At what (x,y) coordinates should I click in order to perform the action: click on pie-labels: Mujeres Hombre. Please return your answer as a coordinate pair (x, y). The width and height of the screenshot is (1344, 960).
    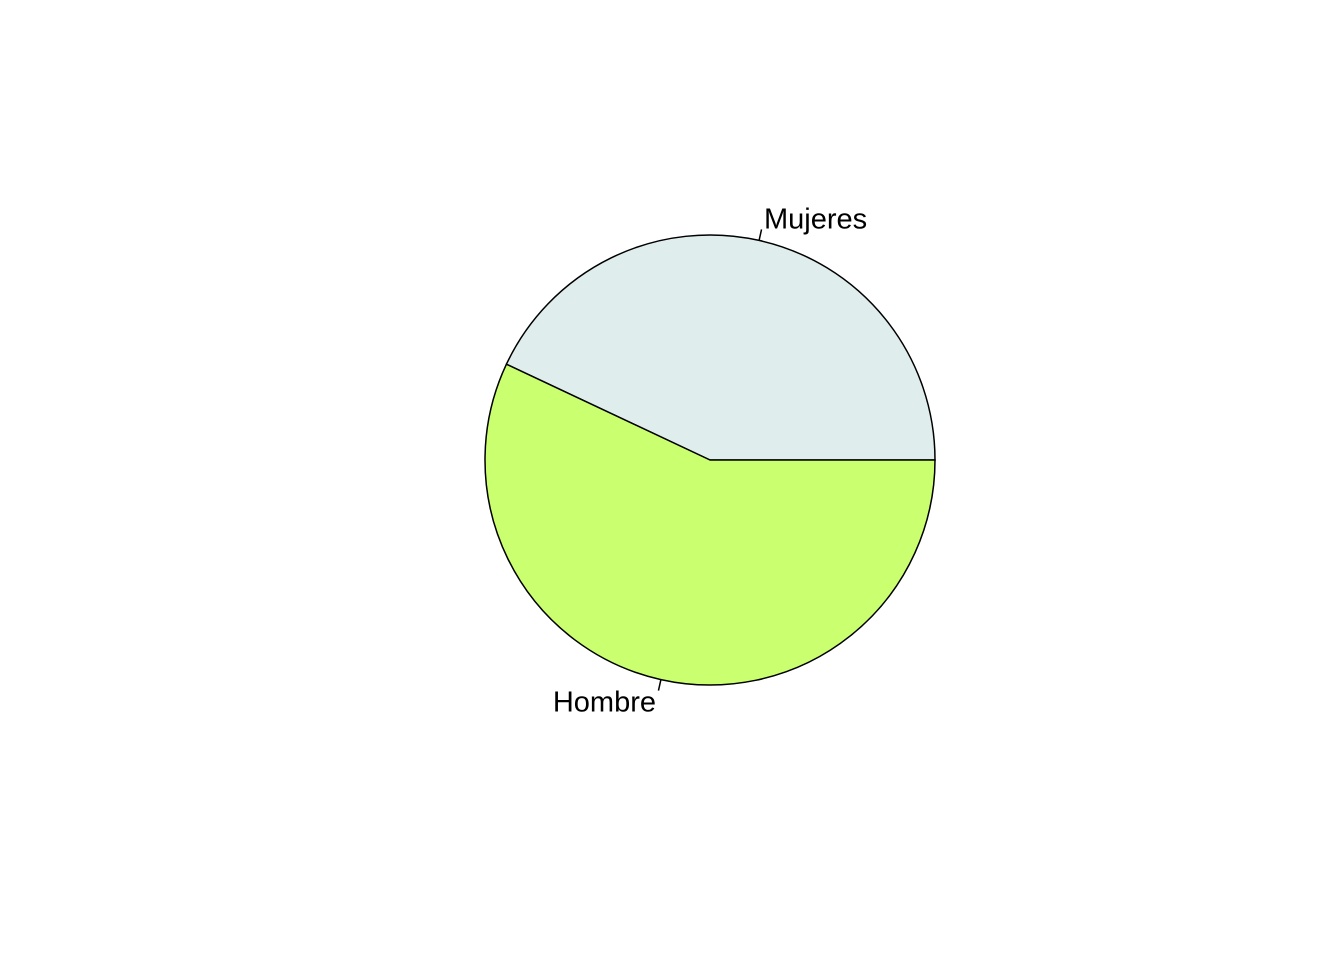
    Looking at the image, I should click on (710, 460).